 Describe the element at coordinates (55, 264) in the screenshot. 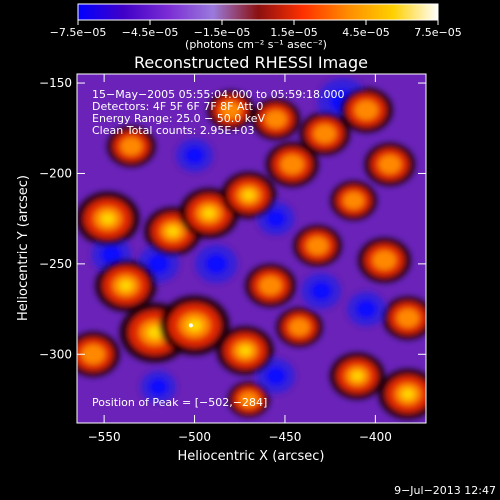

I see `y-tick-label: −250` at that location.